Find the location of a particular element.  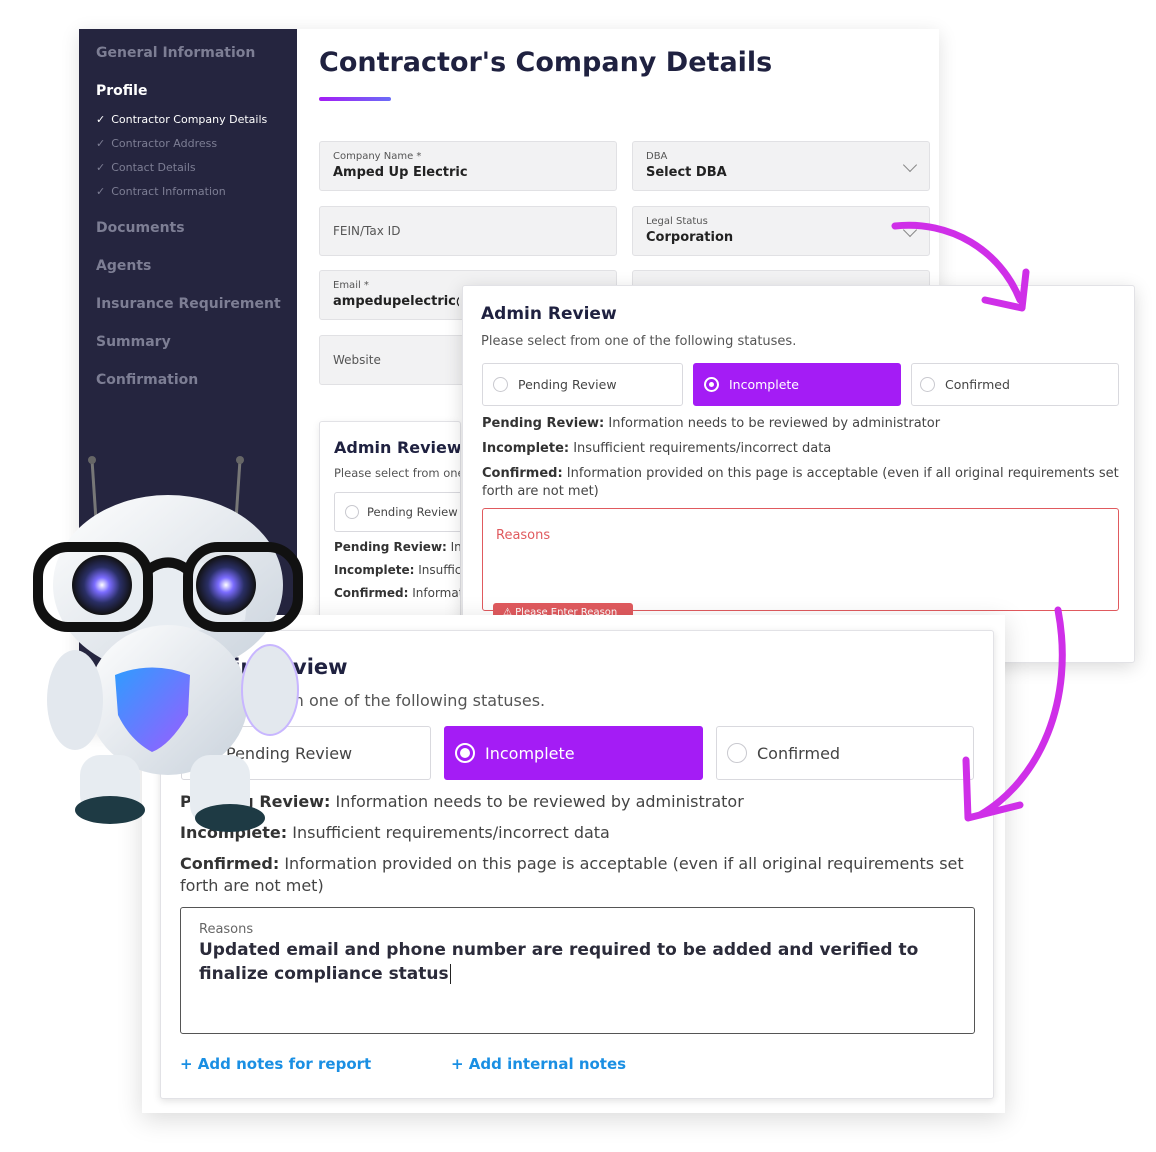

sidebar-subitem-contract-information: ✓ Contract Information is located at coordinates (161, 191).